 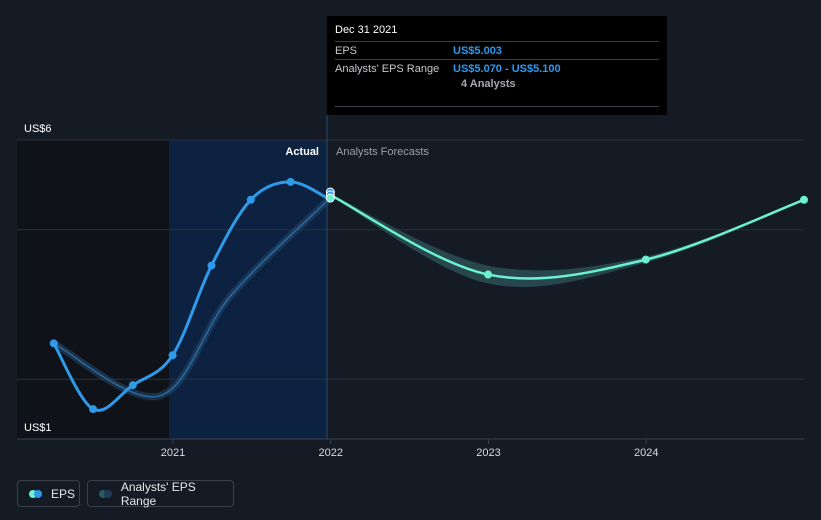 What do you see at coordinates (507, 69) in the screenshot?
I see `tooltip-range-value: US$5.070 - US$5.100` at bounding box center [507, 69].